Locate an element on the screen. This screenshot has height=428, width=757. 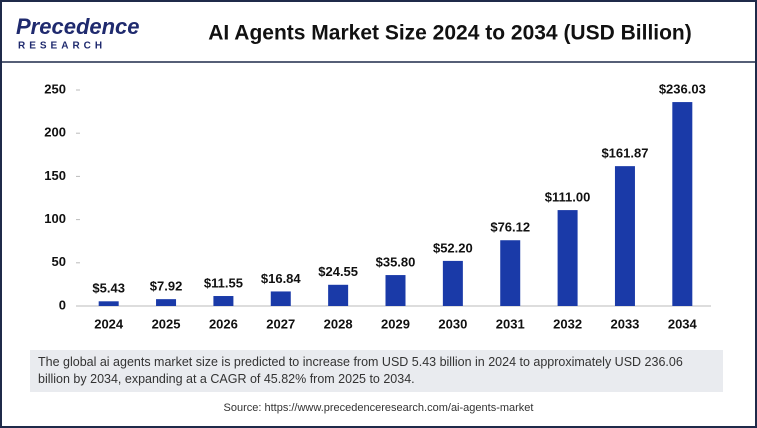
x-tick-label: 2032 is located at coordinates (567, 323).